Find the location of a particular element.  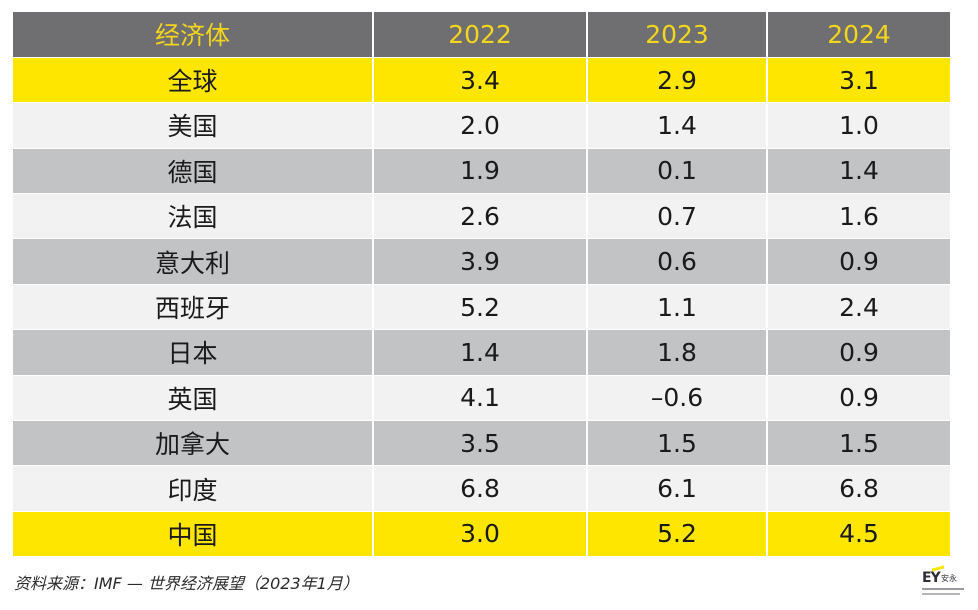

logo-chinese-name: 安永 is located at coordinates (949, 578).